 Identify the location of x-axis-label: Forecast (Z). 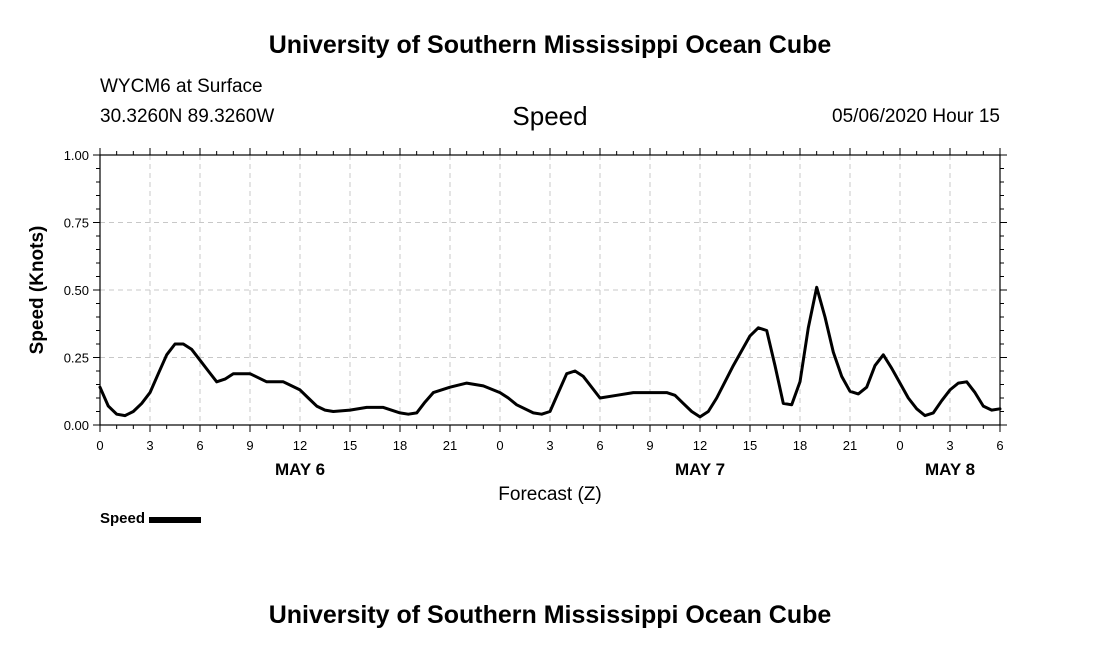
(549, 494).